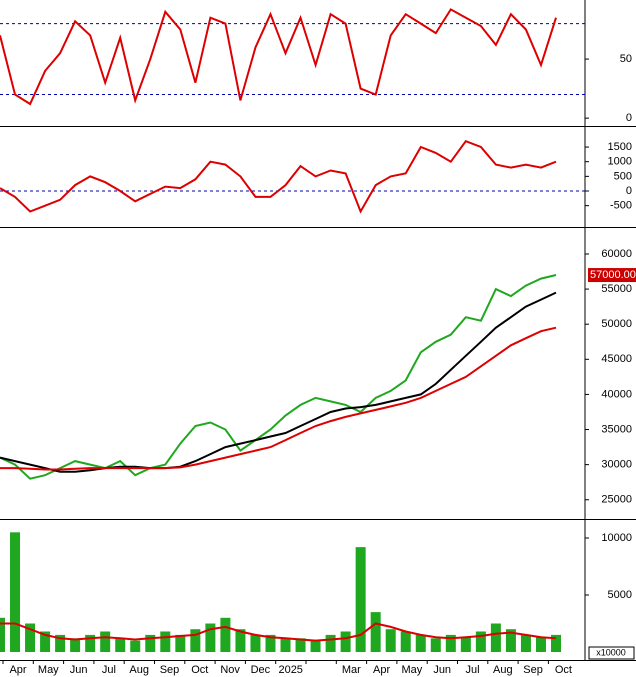  Describe the element at coordinates (621, 206) in the screenshot. I see `y-tick-label: -500` at that location.